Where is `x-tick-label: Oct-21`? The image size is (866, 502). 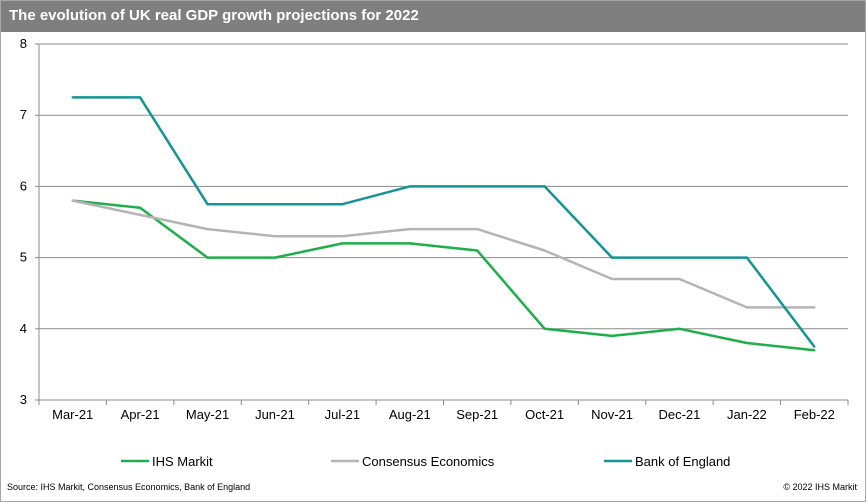
x-tick-label: Oct-21 is located at coordinates (544, 414).